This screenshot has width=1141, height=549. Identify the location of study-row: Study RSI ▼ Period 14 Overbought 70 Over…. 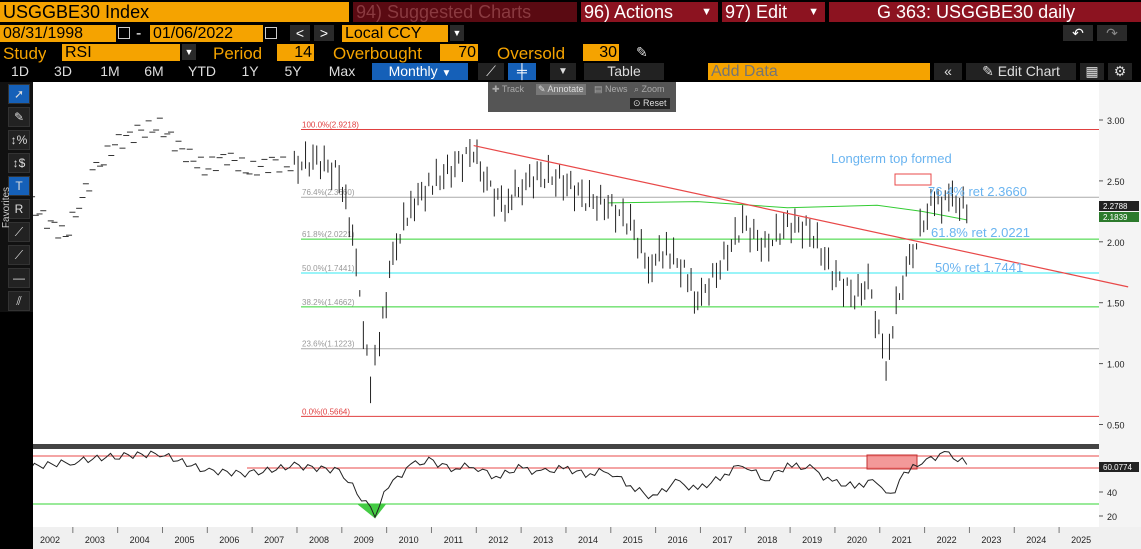
(570, 53).